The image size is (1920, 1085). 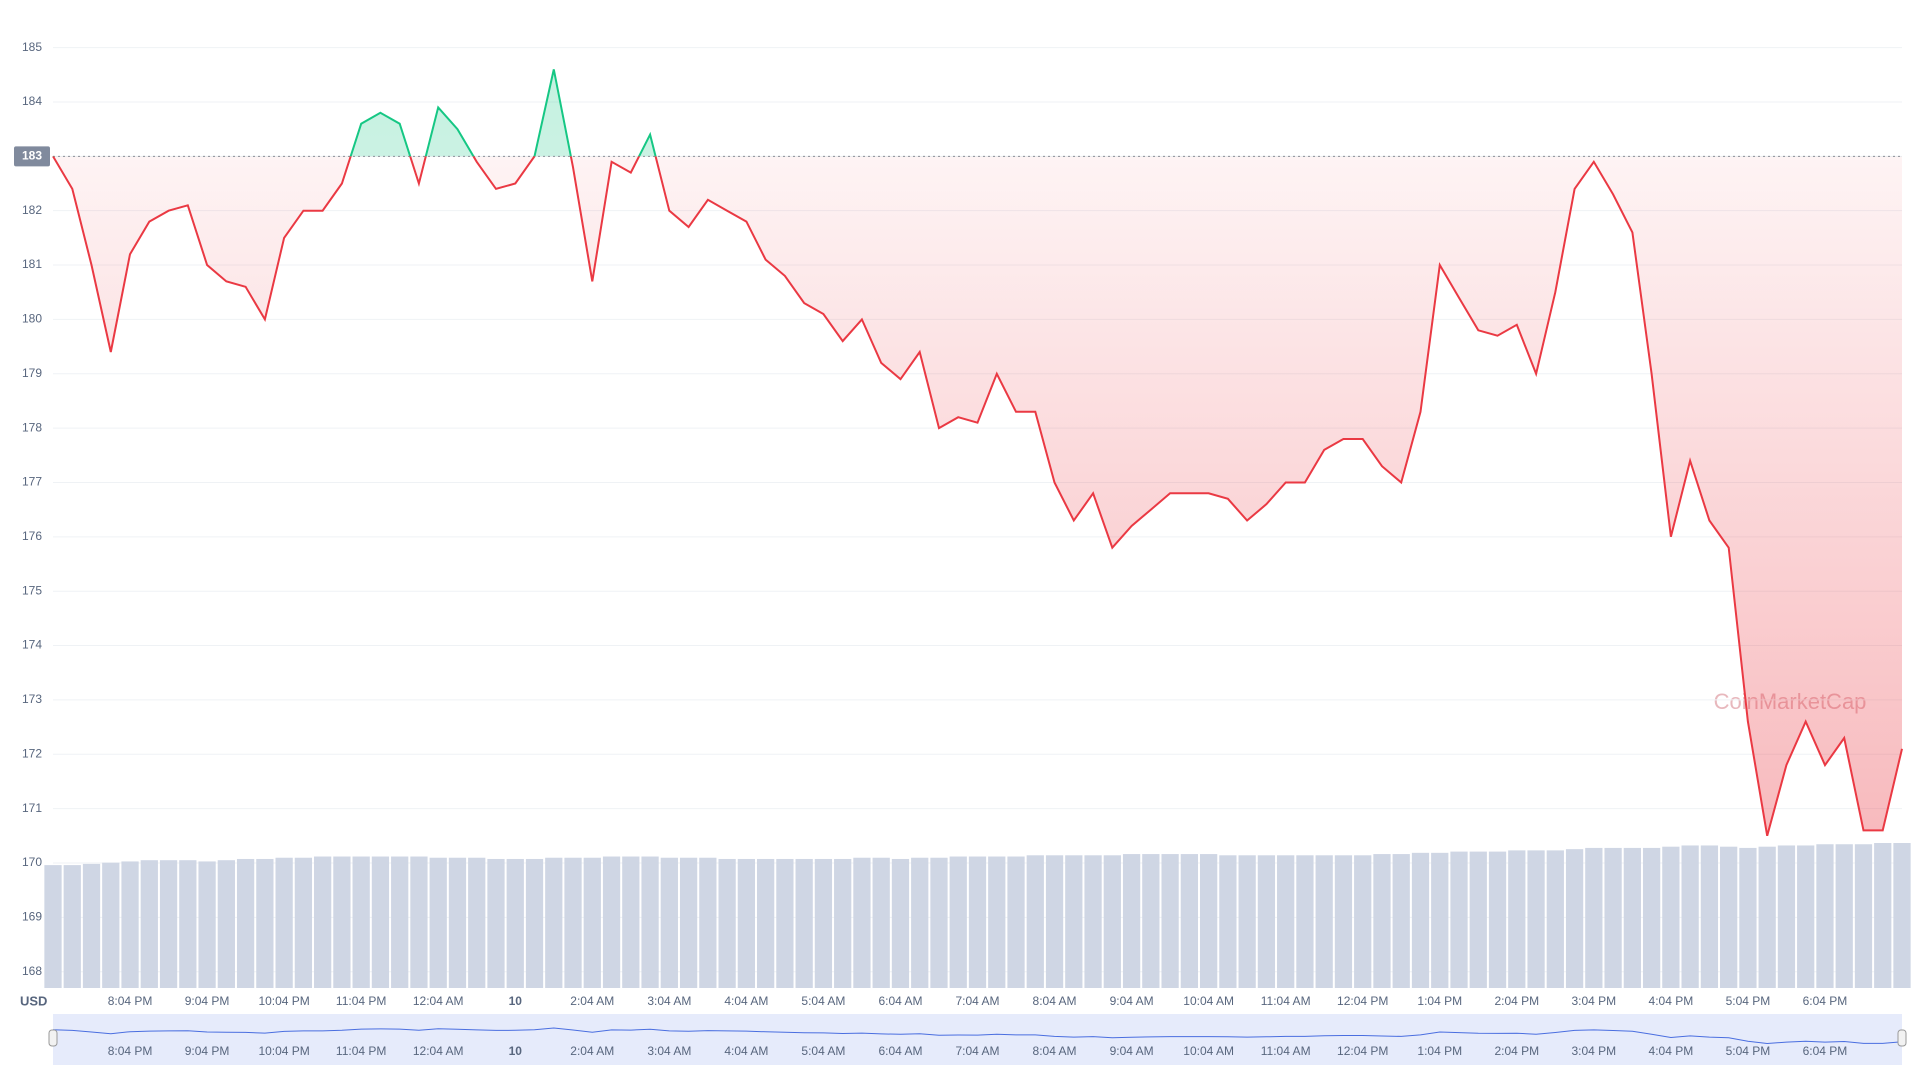 I want to click on navigator-tick-label: 9:04 PM, so click(x=207, y=1051).